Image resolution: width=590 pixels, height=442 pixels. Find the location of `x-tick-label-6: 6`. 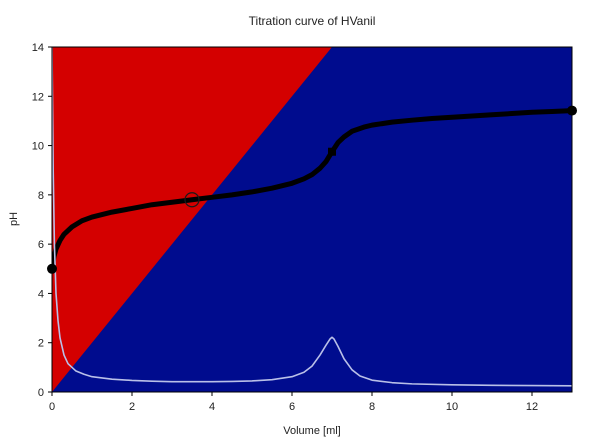

x-tick-label-6: 6 is located at coordinates (292, 407).